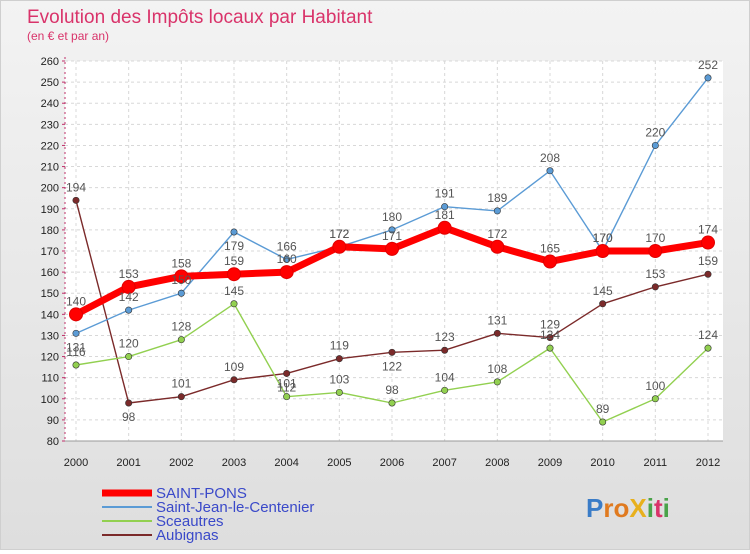  I want to click on data-label: 120, so click(129, 344).